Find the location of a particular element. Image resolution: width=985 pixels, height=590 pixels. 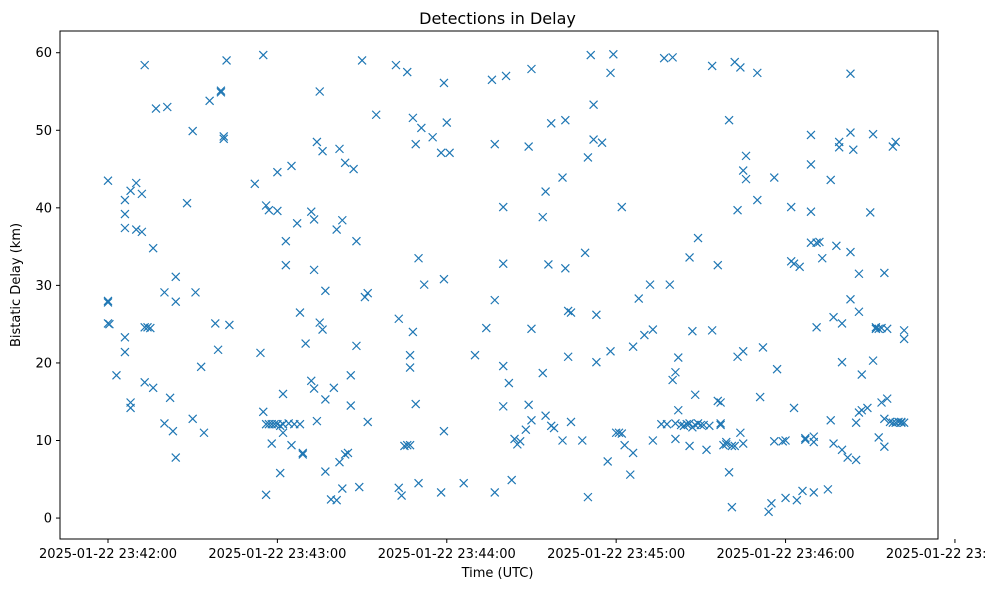

y-tick-label: 40 is located at coordinates (43, 208).